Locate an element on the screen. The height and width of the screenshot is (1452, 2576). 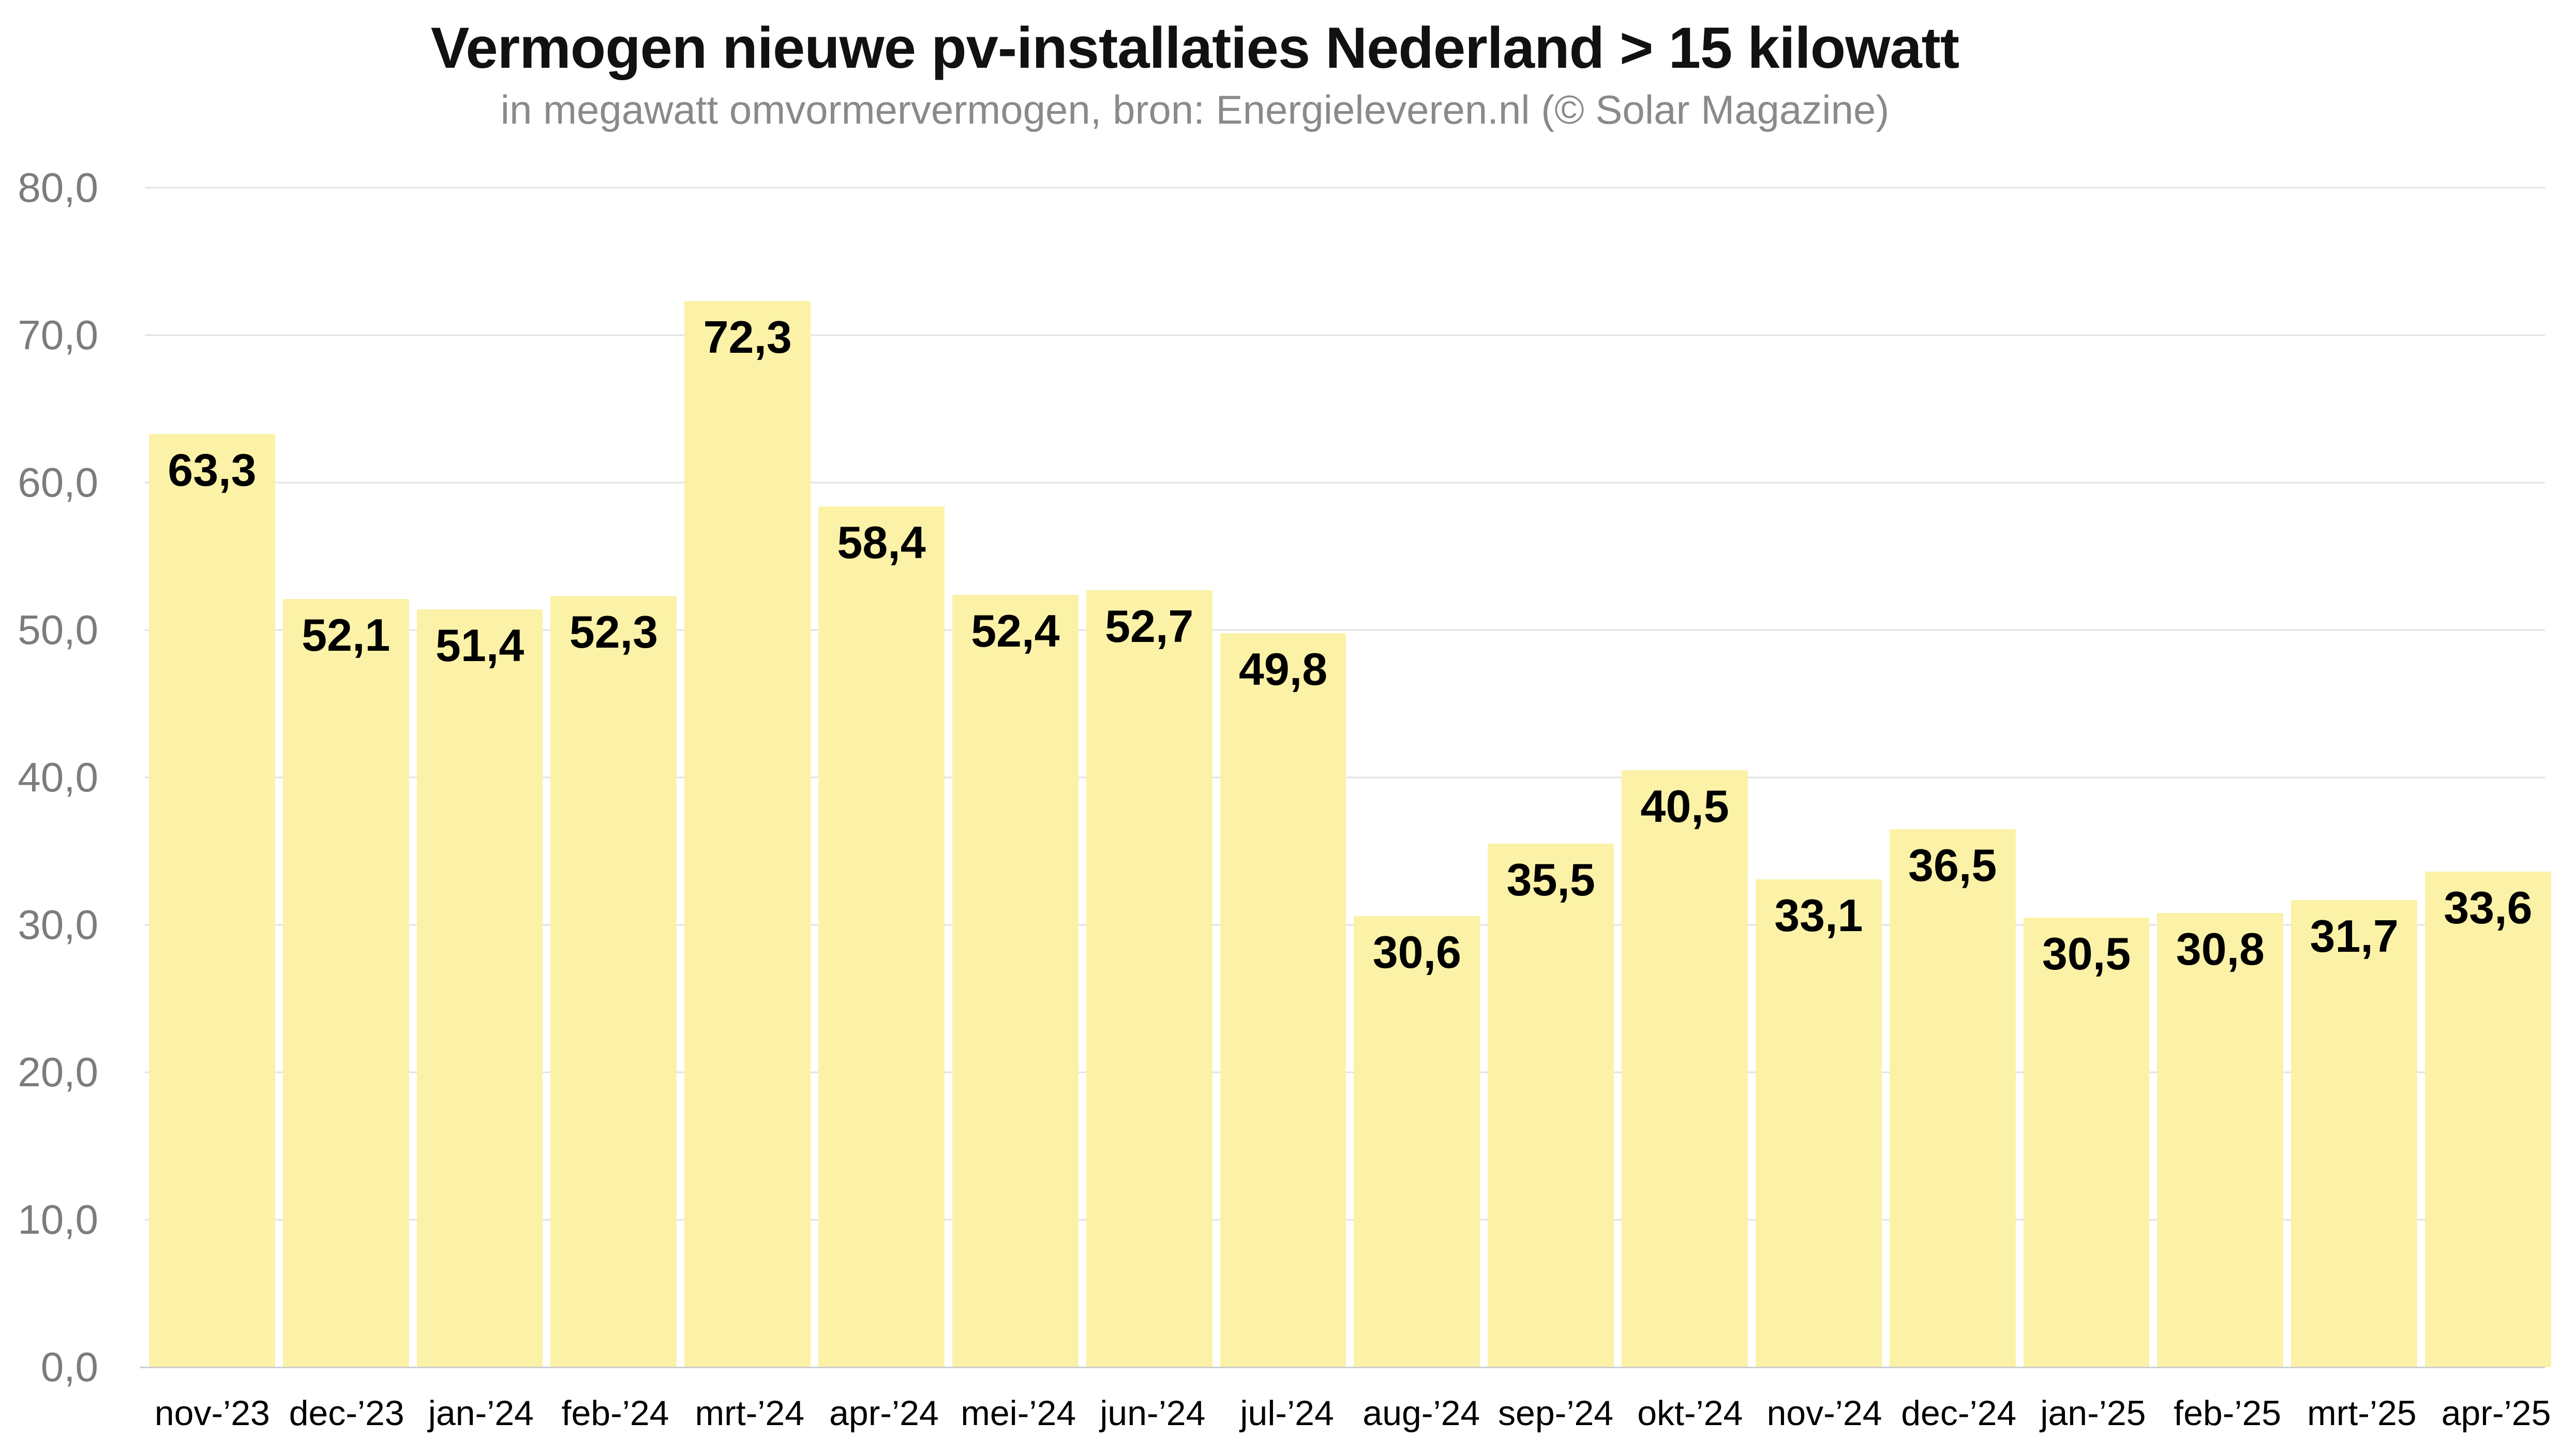
y-tick-label: 70,0 is located at coordinates (58, 335).